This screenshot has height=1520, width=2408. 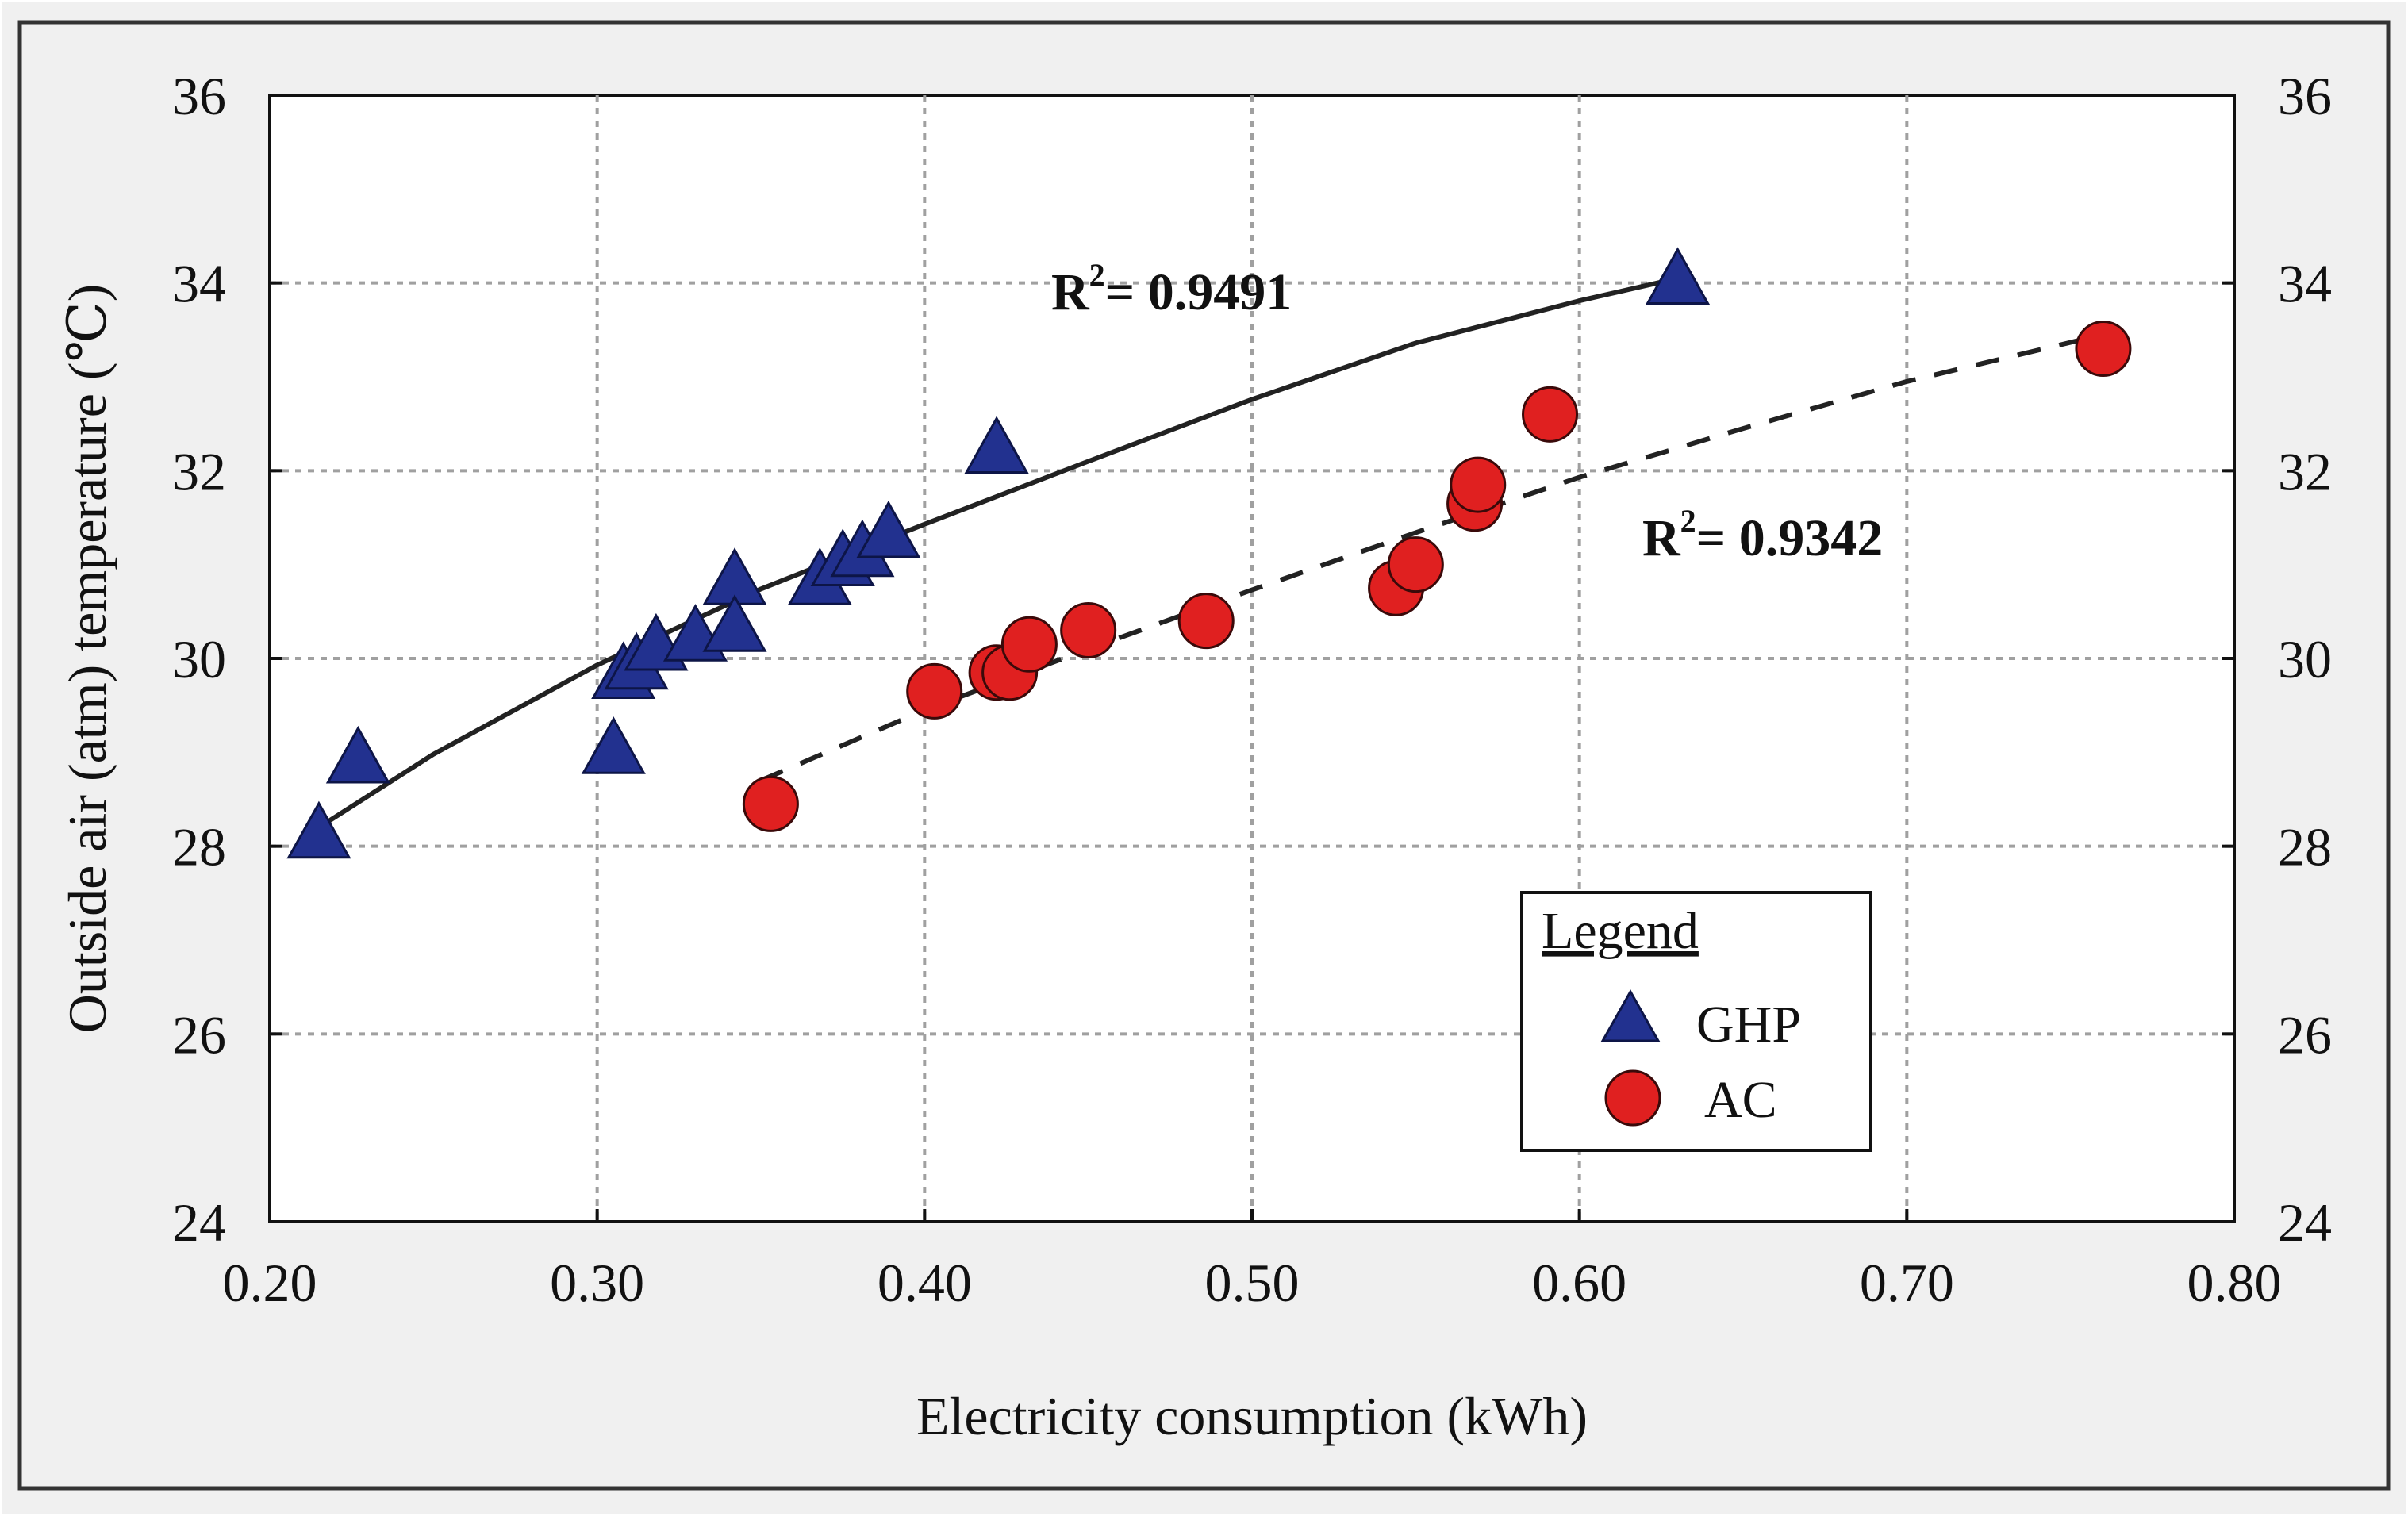 I want to click on y-tick-label-right: 26, so click(x=2305, y=1034).